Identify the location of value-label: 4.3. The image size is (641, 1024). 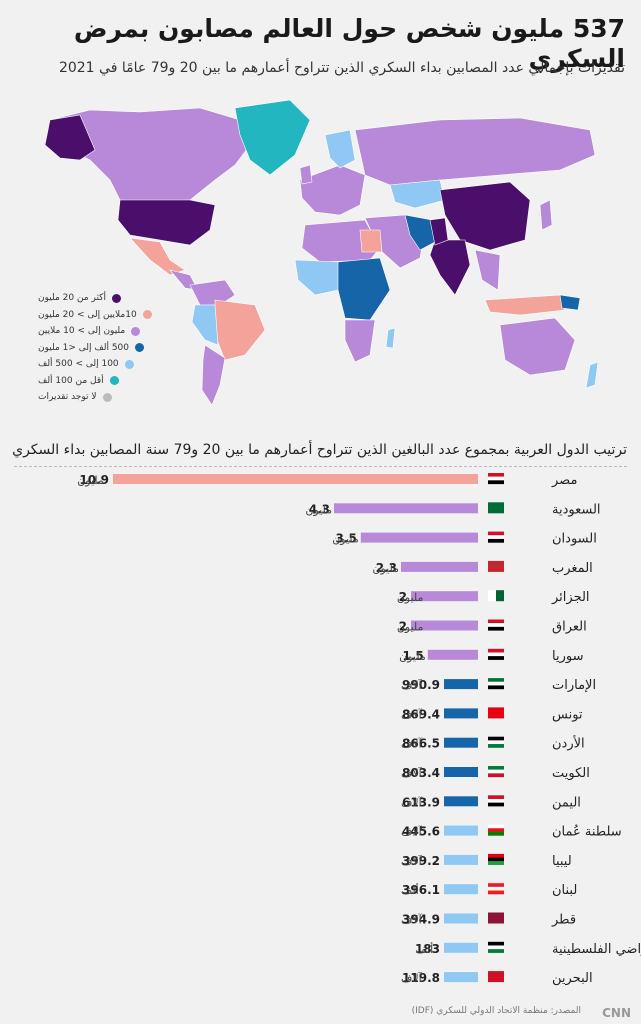
(319, 509).